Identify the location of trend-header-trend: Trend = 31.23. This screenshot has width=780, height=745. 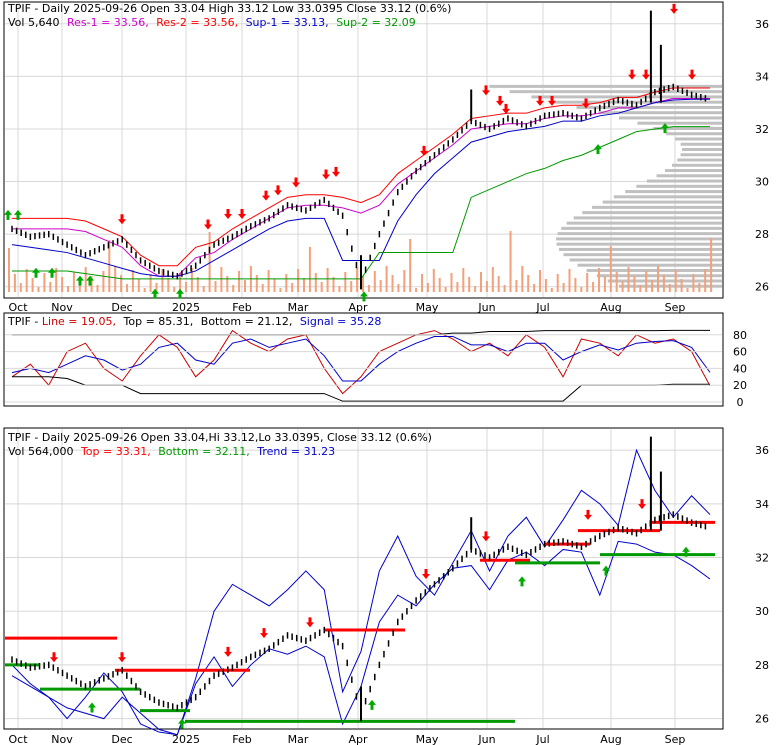
(295, 451).